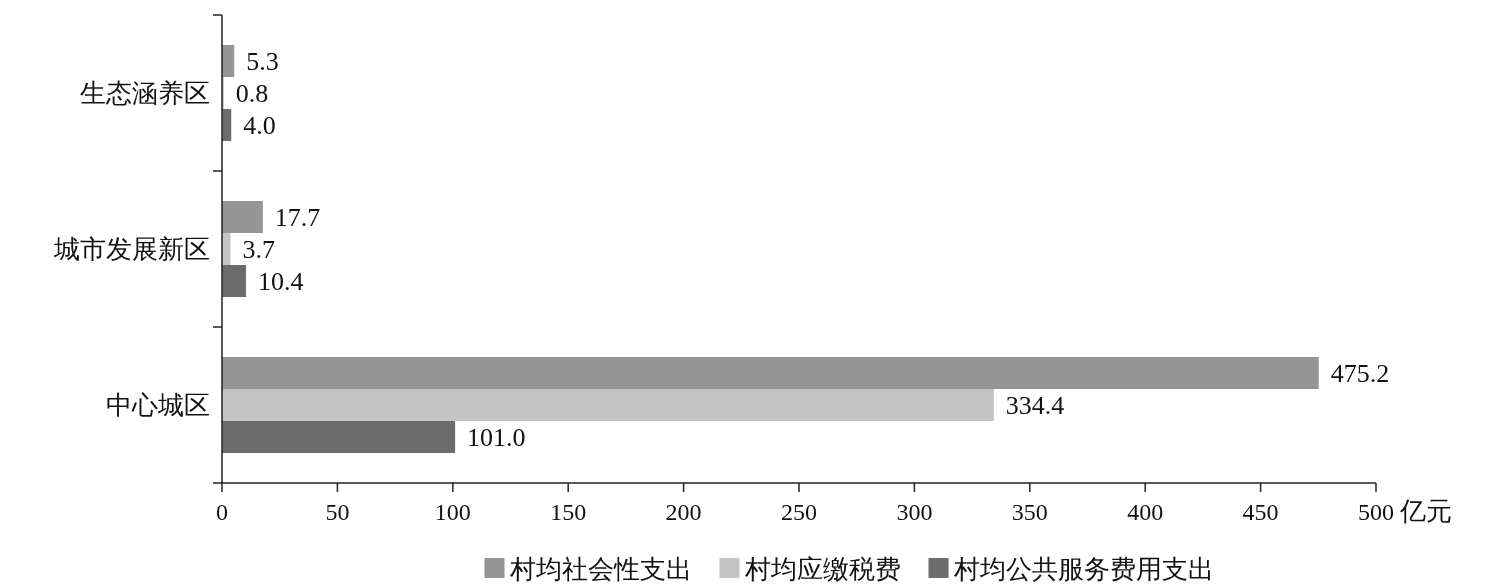  What do you see at coordinates (1083, 569) in the screenshot?
I see `legend-label: 村均公共服务费用支出` at bounding box center [1083, 569].